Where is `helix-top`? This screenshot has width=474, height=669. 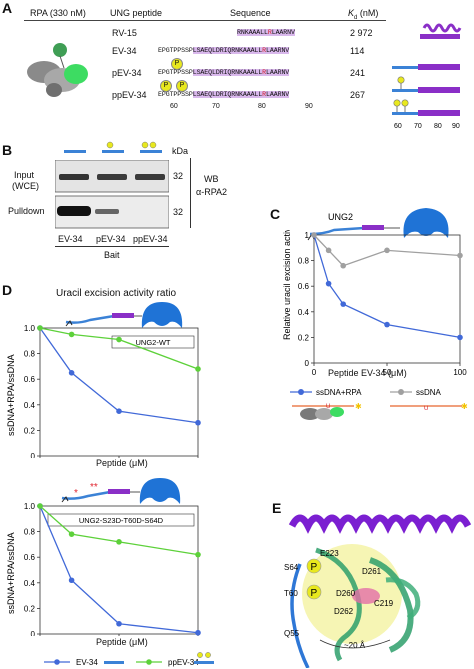
helix-top is located at coordinates (380, 524).